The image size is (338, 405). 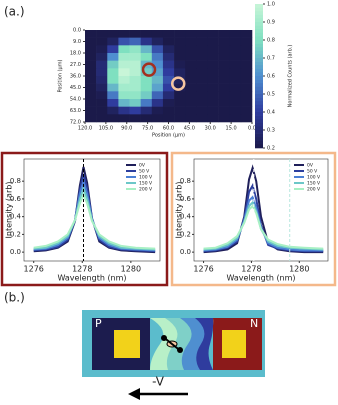 What do you see at coordinates (185, 234) in the screenshot?
I see `y-tick-label: 0.2` at bounding box center [185, 234].